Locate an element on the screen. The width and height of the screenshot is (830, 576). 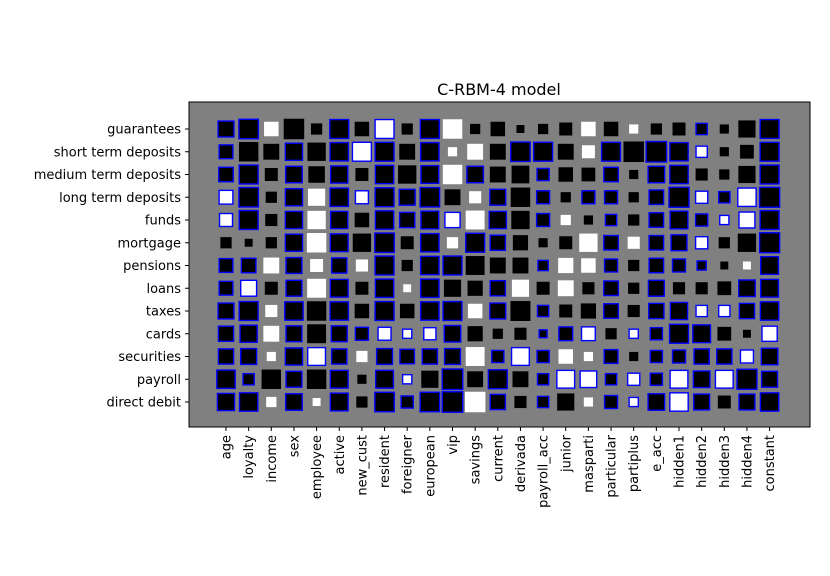
hinton-cell-direct-debit-income is located at coordinates (271, 402).